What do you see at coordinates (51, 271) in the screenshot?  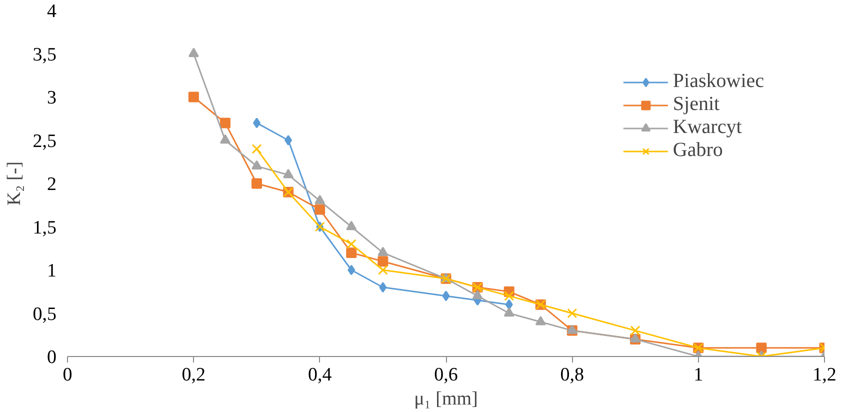 I see `y-tick-label: 1` at bounding box center [51, 271].